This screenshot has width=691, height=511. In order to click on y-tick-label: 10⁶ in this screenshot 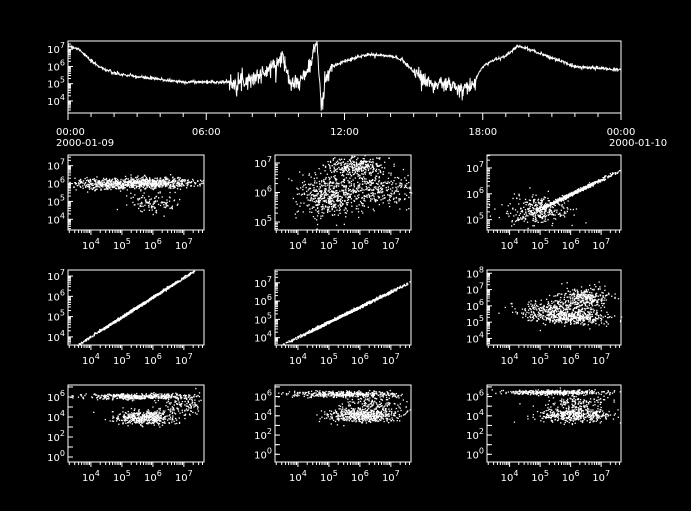, I will do `click(56, 183)`.